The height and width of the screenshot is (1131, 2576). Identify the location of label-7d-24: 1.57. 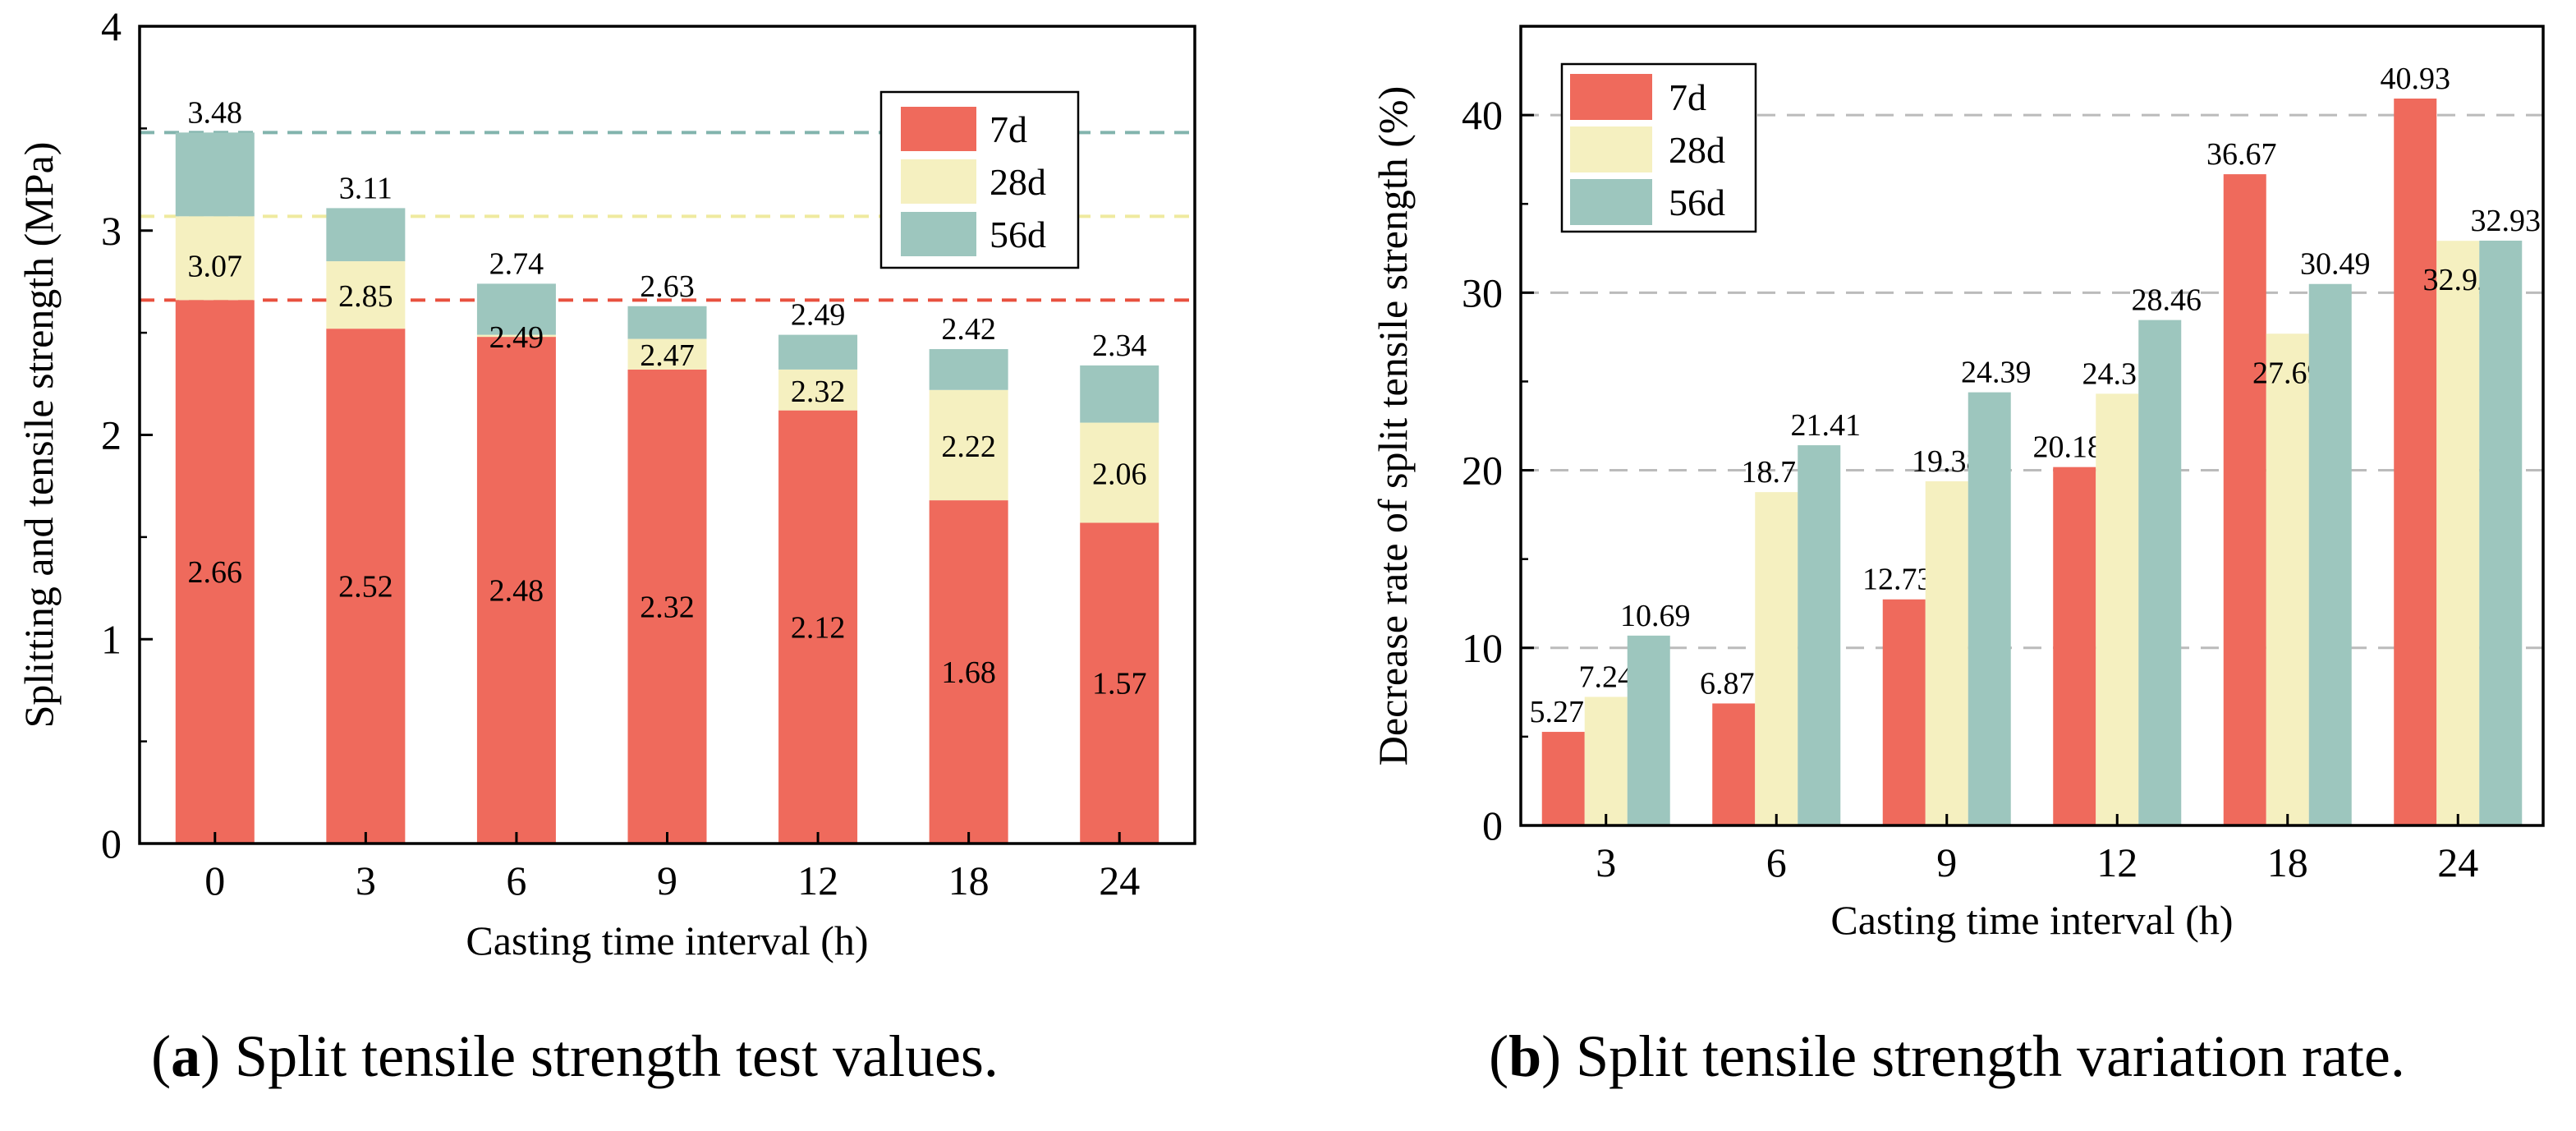
(1119, 684).